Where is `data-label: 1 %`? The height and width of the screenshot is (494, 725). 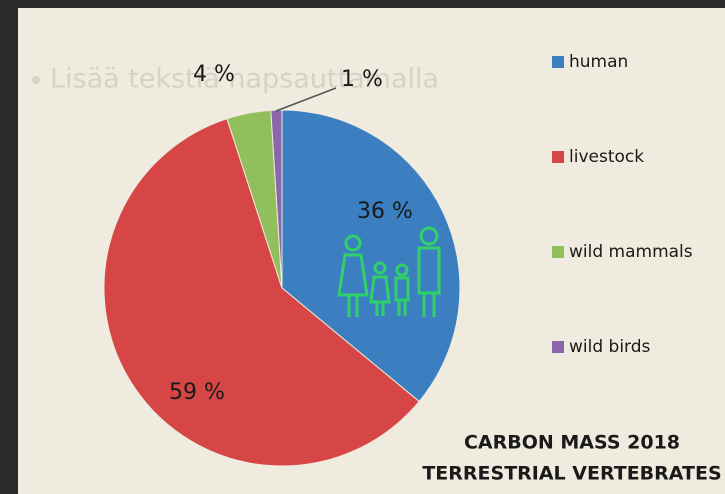
data-label: 1 % is located at coordinates (362, 79).